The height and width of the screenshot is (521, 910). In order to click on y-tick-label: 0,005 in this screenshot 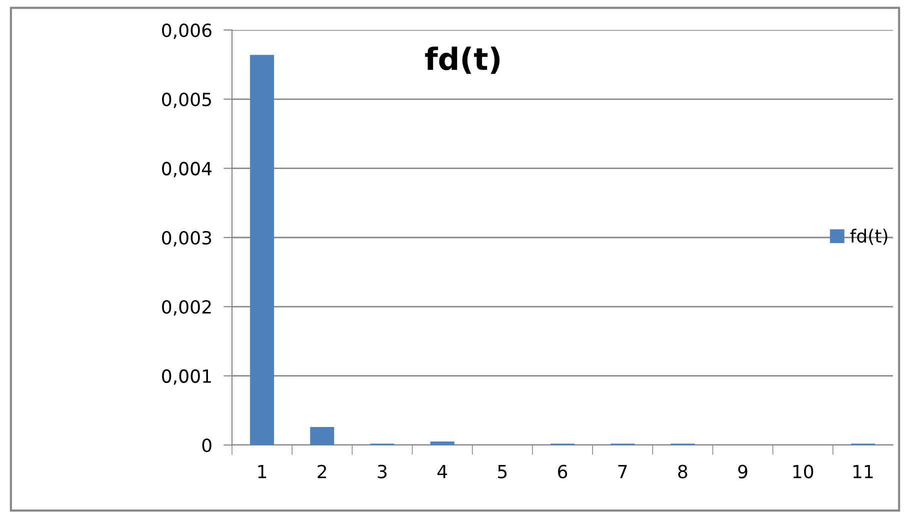, I will do `click(186, 100)`.